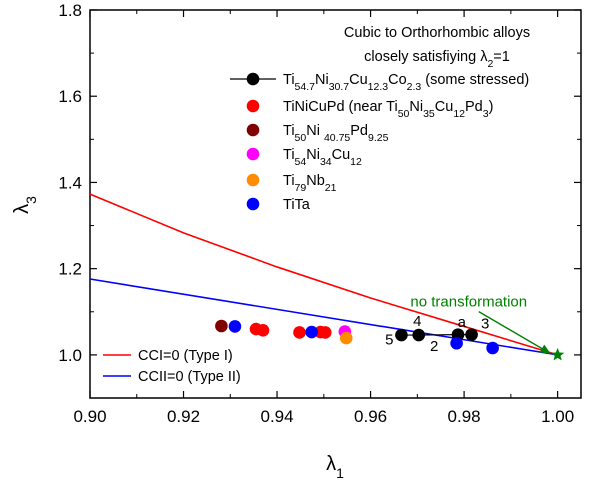  What do you see at coordinates (335, 467) in the screenshot?
I see `x-axis-label: λ1` at bounding box center [335, 467].